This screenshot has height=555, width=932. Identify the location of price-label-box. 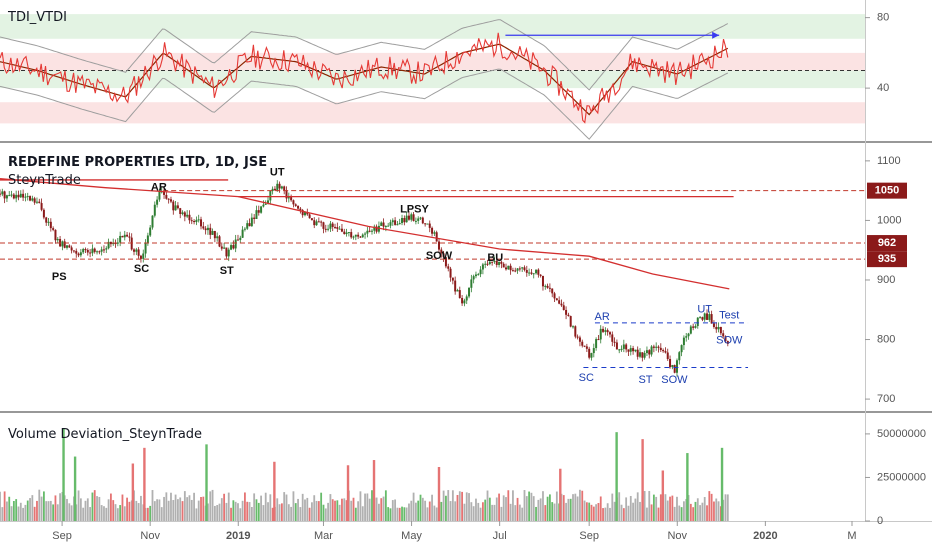
(887, 259).